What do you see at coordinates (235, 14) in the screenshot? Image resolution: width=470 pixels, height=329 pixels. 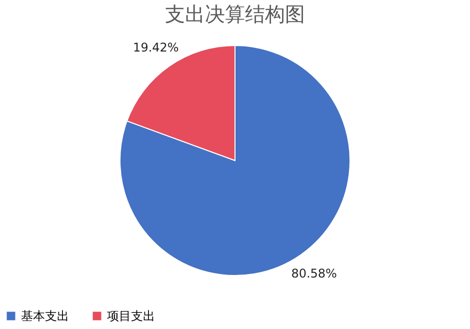 I see `chart-title: 支出决算结构图` at bounding box center [235, 14].